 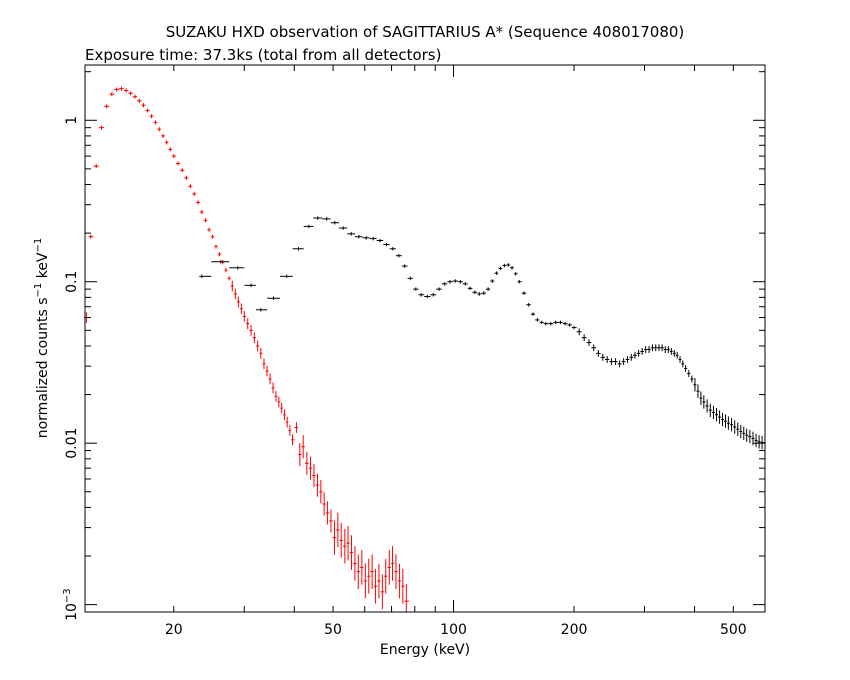 I want to click on y-tick-label: 1, so click(x=72, y=120).